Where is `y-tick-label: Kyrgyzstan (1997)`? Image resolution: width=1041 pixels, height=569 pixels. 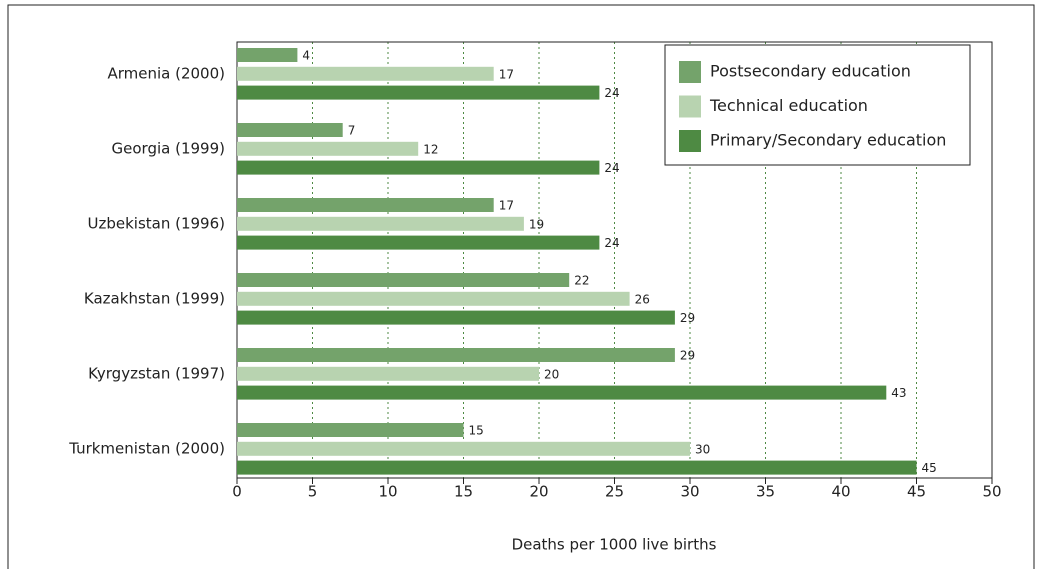 y-tick-label: Kyrgyzstan (1997) is located at coordinates (156, 373).